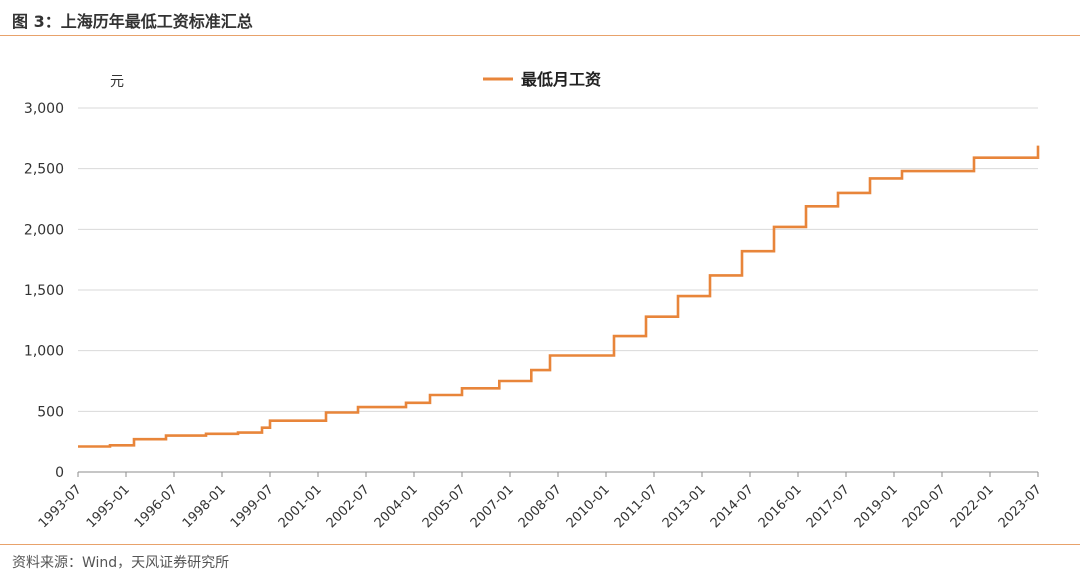 Image resolution: width=1080 pixels, height=575 pixels. Describe the element at coordinates (117, 82) in the screenshot. I see `y-unit-label: 元` at that location.